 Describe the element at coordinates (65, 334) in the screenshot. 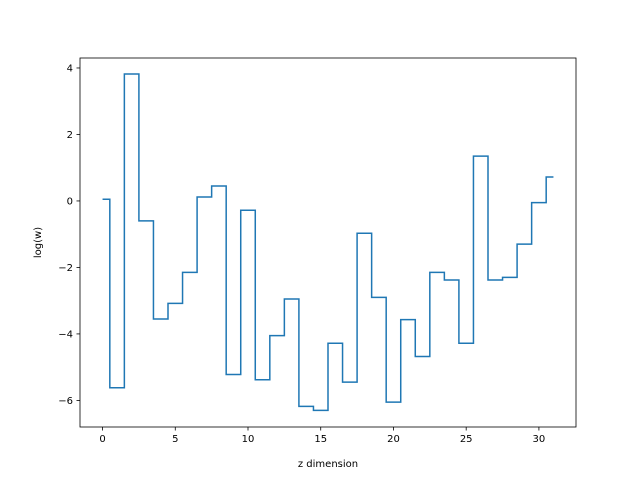

I see `y-tick-label: −4` at that location.